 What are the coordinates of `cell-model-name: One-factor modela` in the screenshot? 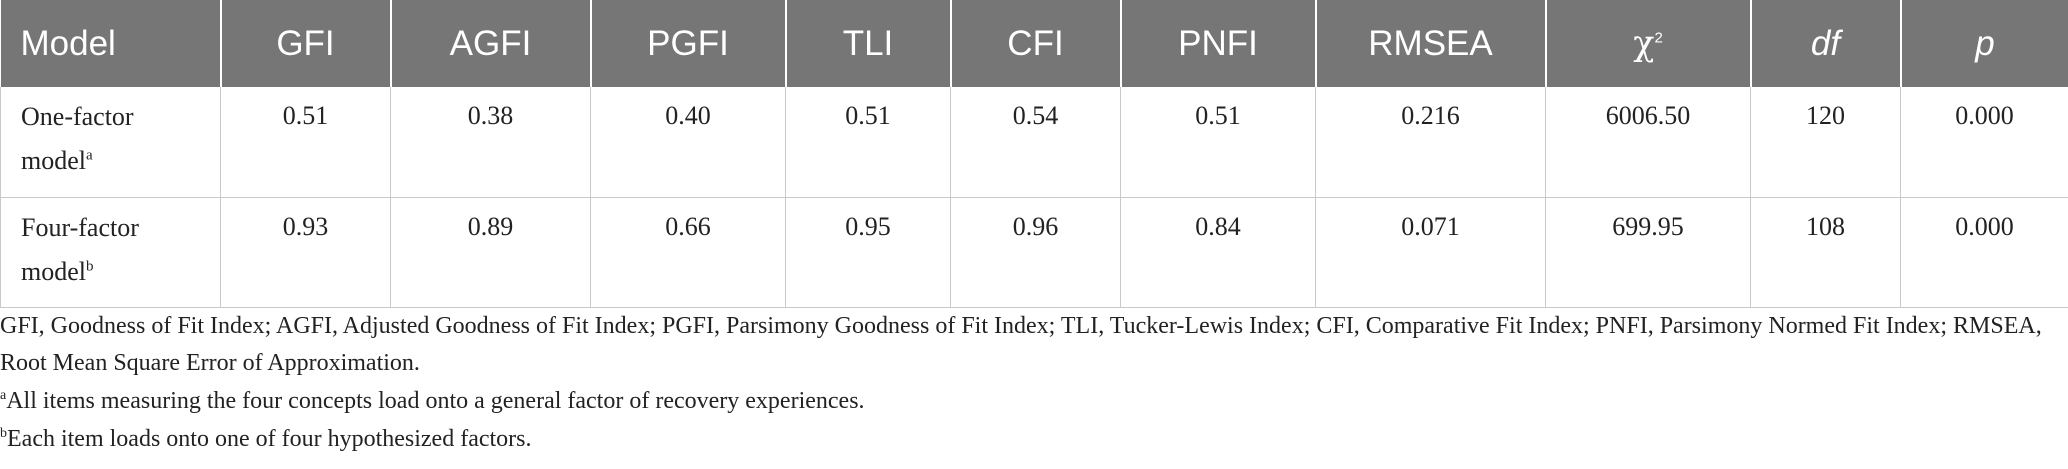 It's located at (110, 142).